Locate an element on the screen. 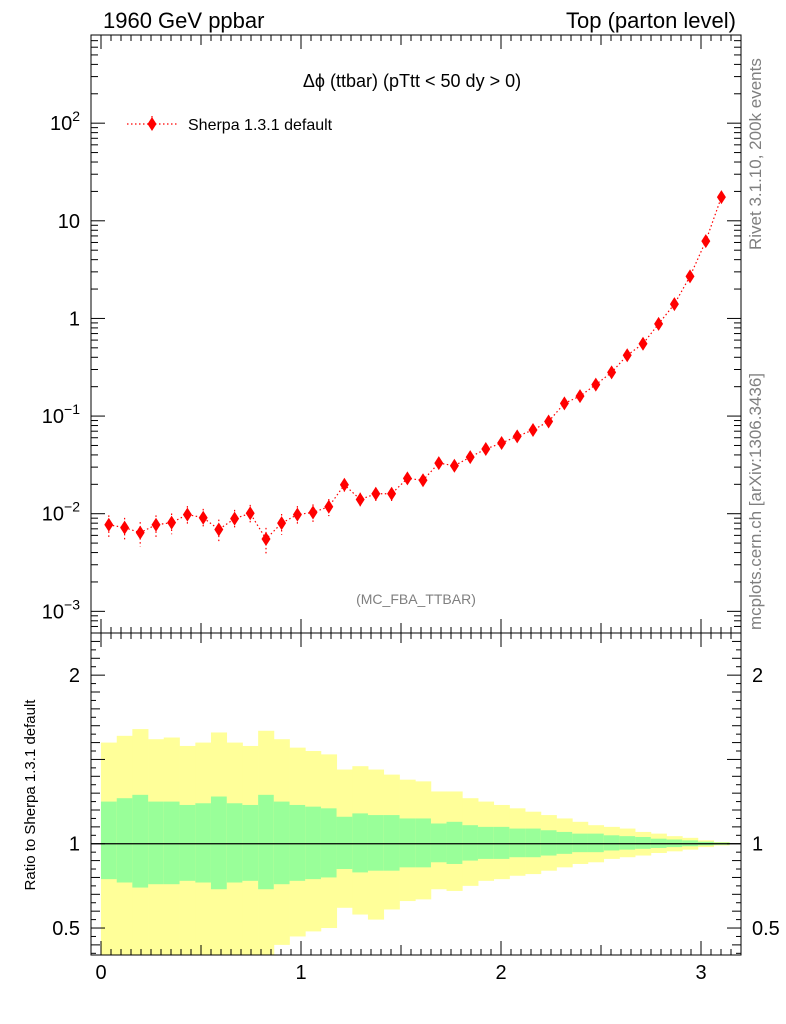 The width and height of the screenshot is (786, 1024). legend: Sherpa 1.3.1 default is located at coordinates (230, 125).